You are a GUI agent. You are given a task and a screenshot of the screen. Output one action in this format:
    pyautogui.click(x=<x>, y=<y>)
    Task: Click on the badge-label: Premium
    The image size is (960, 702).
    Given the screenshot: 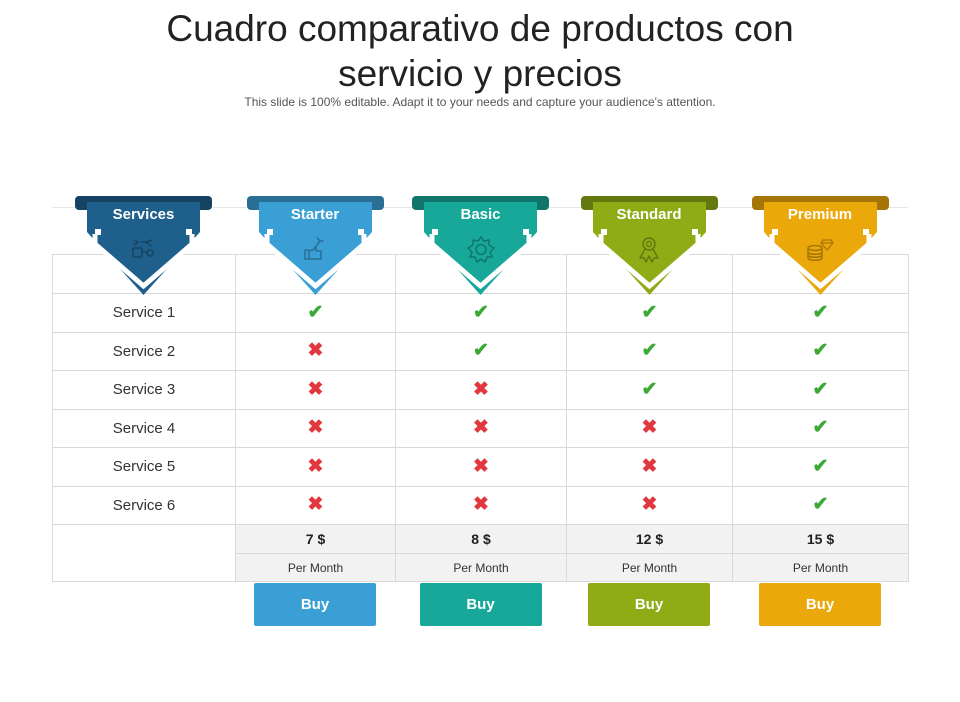 What is the action you would take?
    pyautogui.click(x=820, y=214)
    